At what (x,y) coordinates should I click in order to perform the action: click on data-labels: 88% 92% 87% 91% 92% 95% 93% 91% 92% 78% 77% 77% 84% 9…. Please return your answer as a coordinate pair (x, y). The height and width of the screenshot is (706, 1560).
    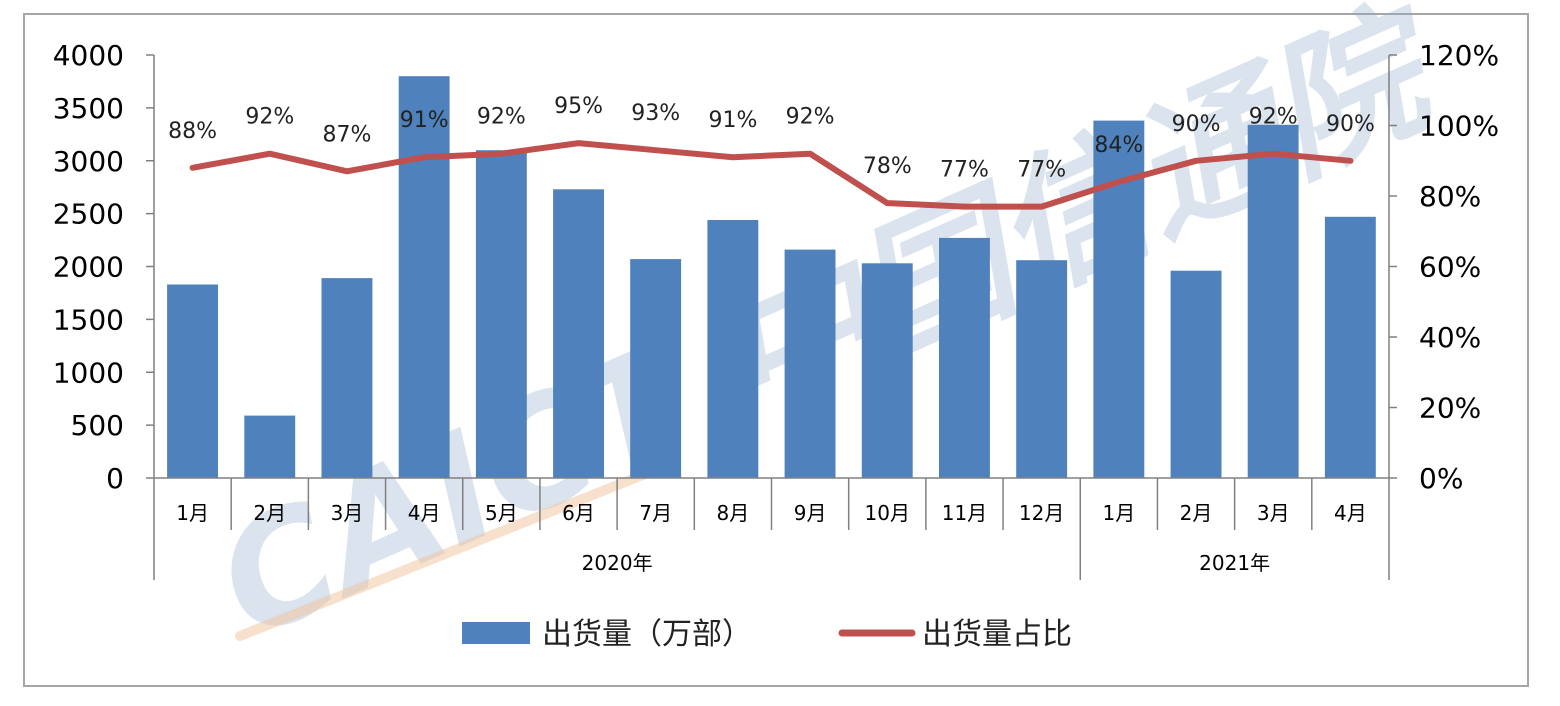
    Looking at the image, I should click on (771, 138).